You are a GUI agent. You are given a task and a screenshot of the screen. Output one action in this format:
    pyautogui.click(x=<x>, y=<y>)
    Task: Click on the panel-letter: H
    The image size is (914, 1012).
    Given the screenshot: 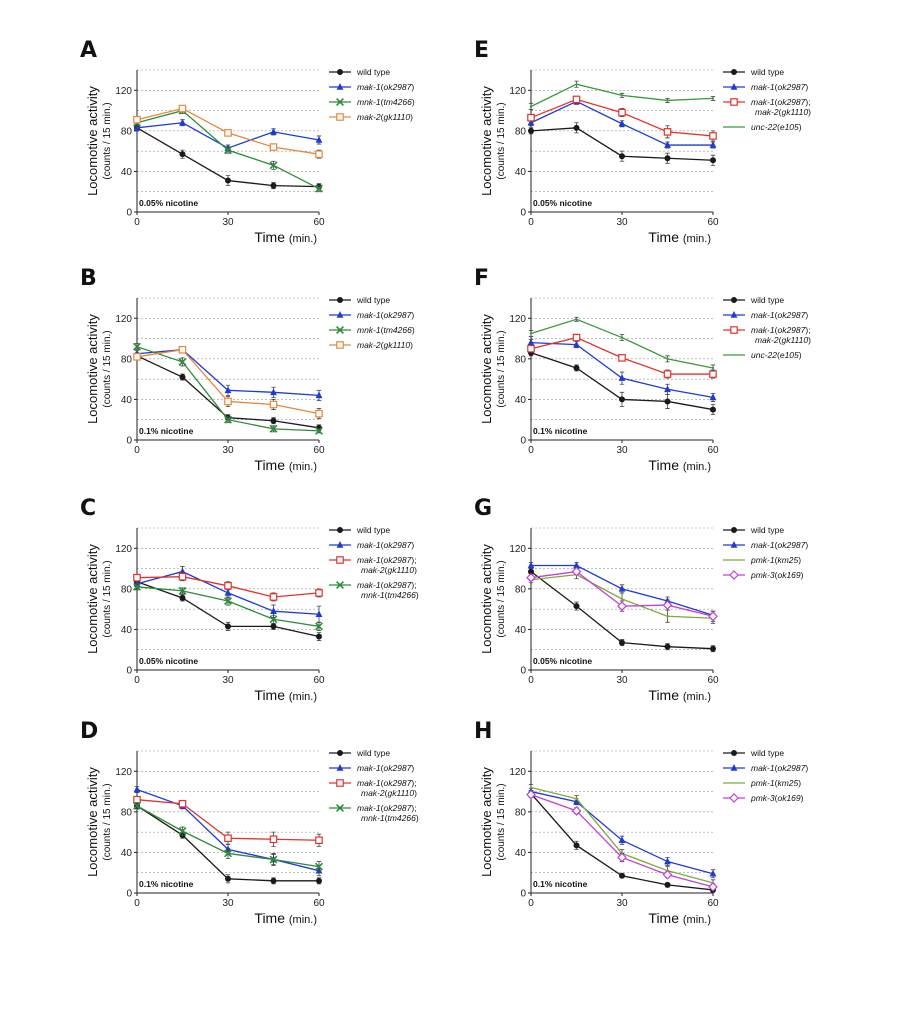 What is the action you would take?
    pyautogui.click(x=483, y=731)
    